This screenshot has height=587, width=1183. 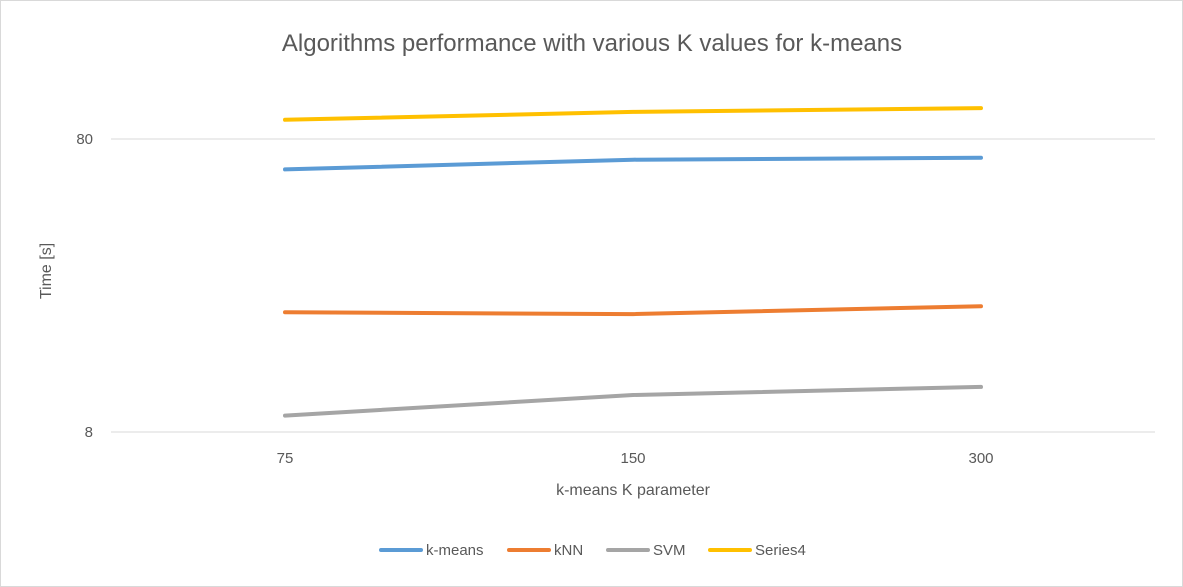 What do you see at coordinates (633, 310) in the screenshot?
I see `series-line-knn` at bounding box center [633, 310].